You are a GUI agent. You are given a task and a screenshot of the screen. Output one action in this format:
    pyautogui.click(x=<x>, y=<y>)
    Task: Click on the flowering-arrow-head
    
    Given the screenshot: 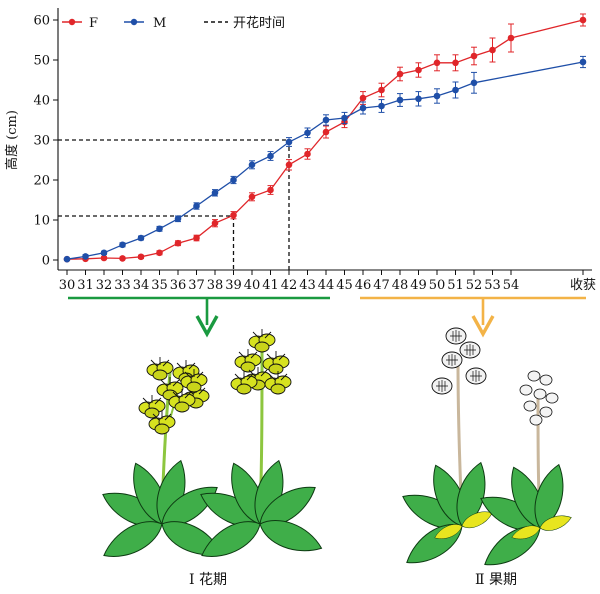 What is the action you would take?
    pyautogui.click(x=207, y=326)
    